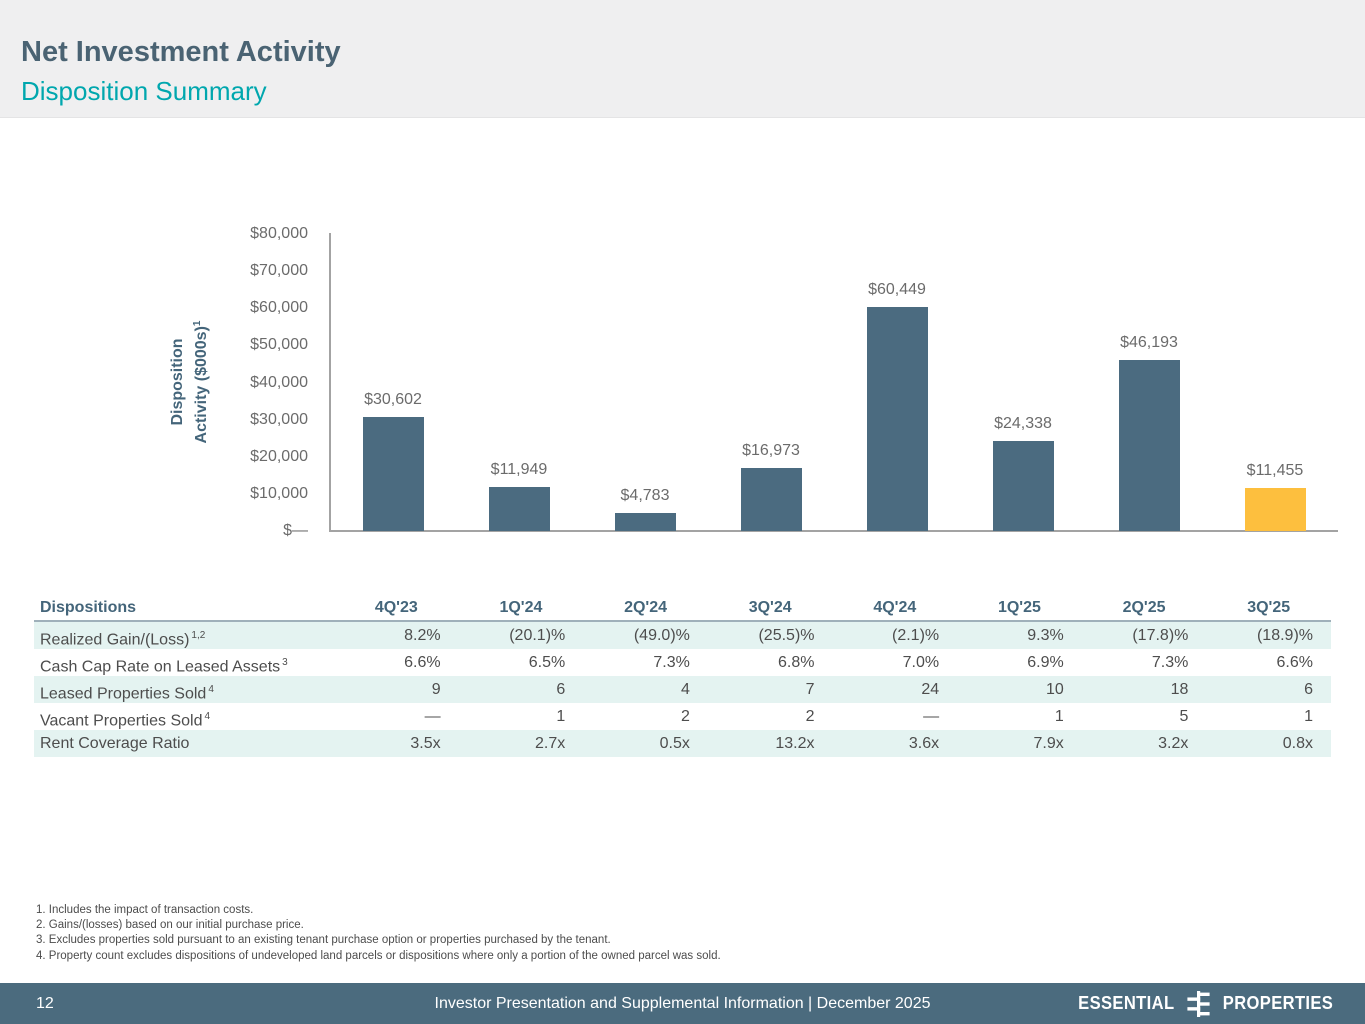  I want to click on table-cell: 7, so click(770, 689).